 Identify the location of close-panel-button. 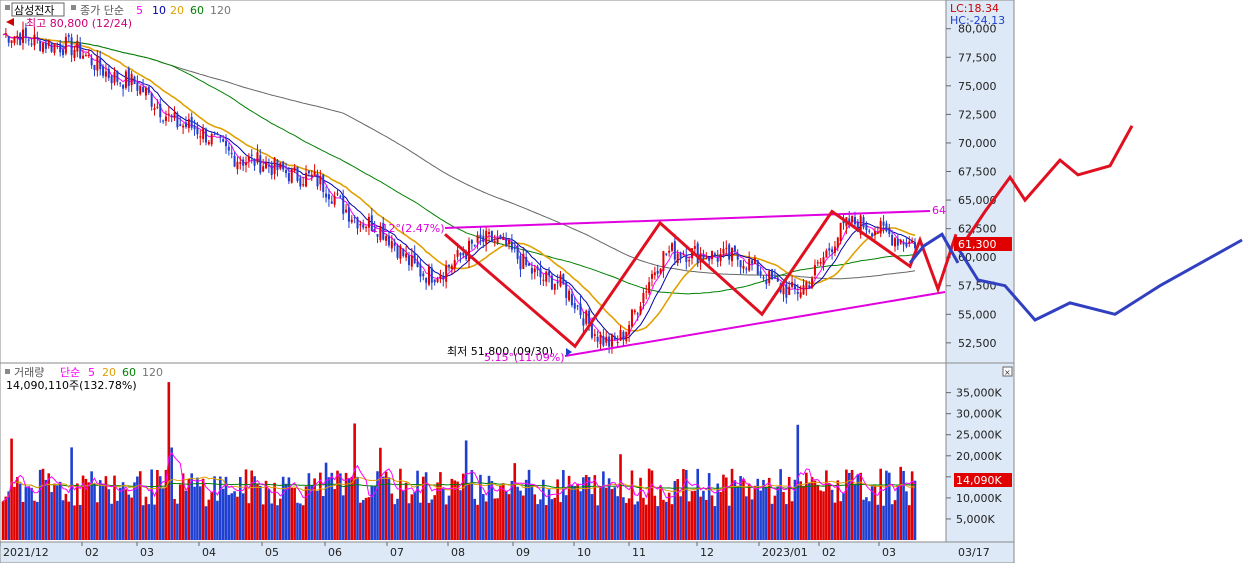
(1007, 371).